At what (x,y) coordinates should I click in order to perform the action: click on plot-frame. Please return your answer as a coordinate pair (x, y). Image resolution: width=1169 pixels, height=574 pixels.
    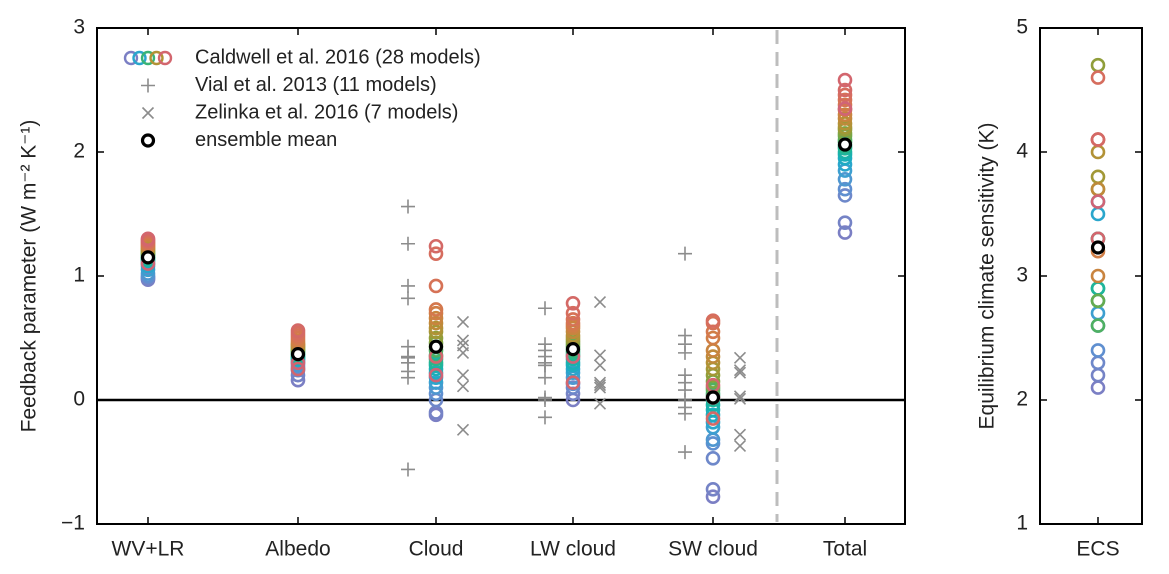
    Looking at the image, I should click on (1091, 276).